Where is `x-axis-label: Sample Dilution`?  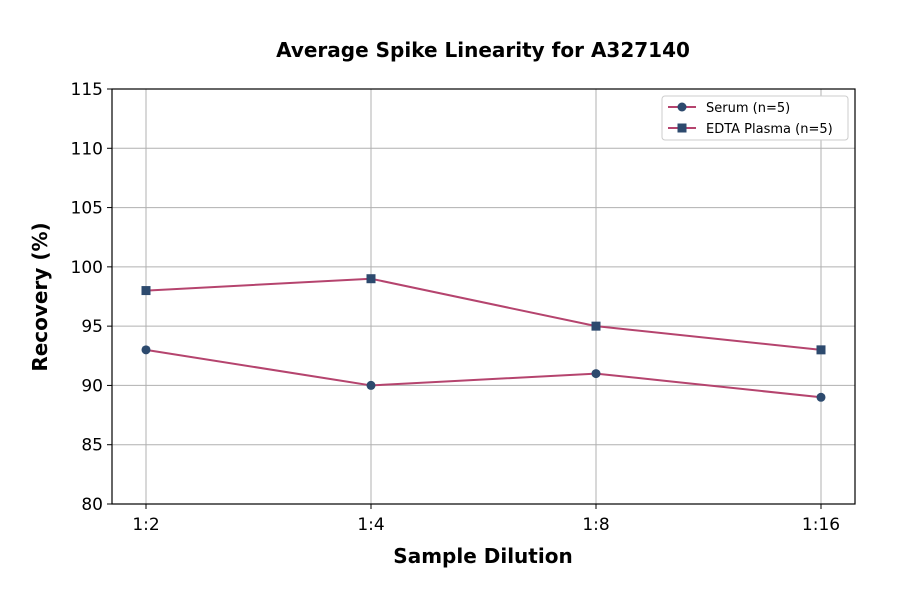 x-axis-label: Sample Dilution is located at coordinates (482, 556).